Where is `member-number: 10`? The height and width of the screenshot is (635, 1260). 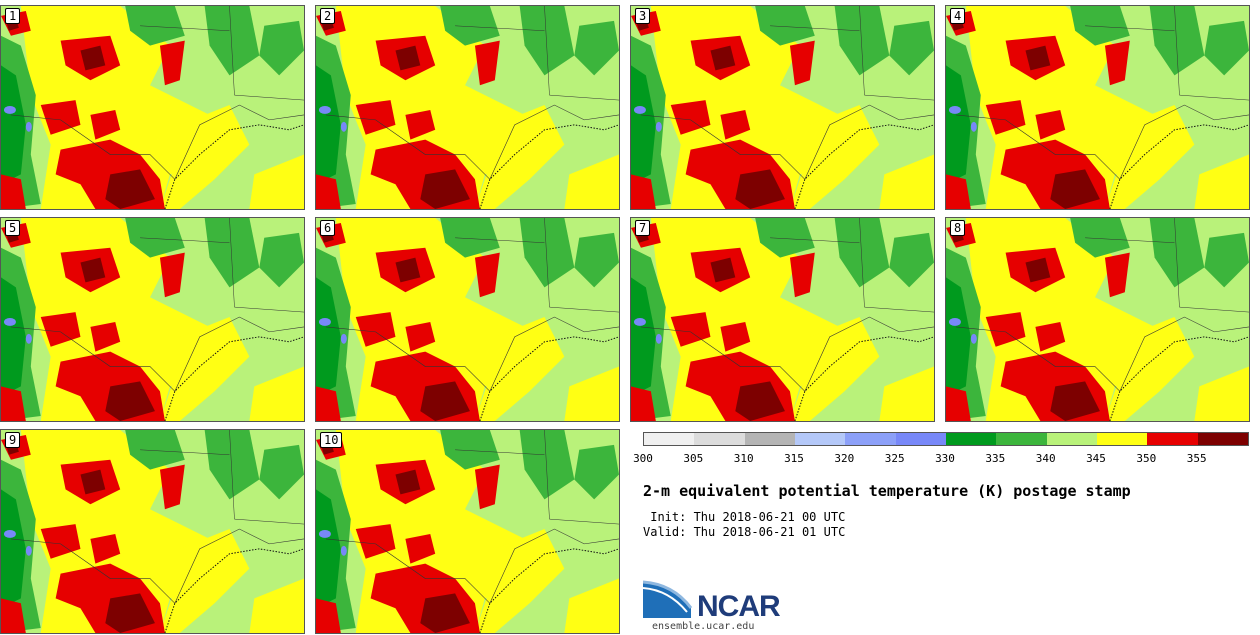 member-number: 10 is located at coordinates (331, 440).